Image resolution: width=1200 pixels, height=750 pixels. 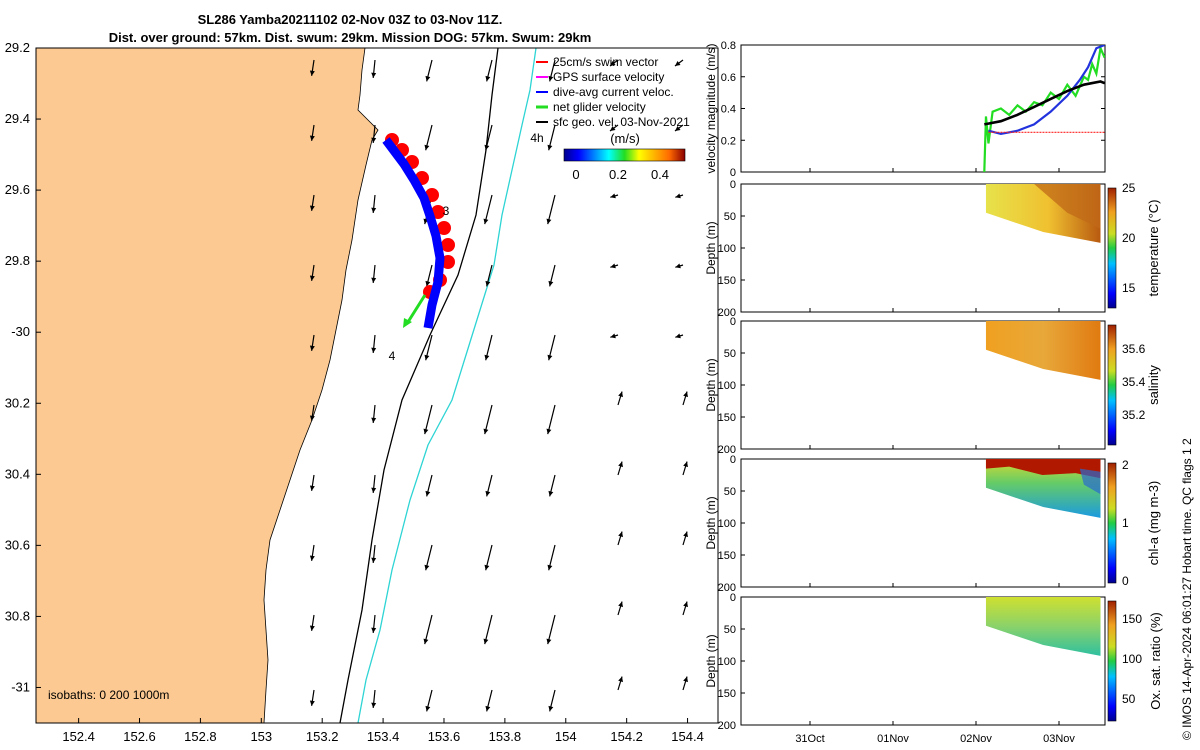 I want to click on colorbar-tick-label: 2, so click(x=1125, y=465).